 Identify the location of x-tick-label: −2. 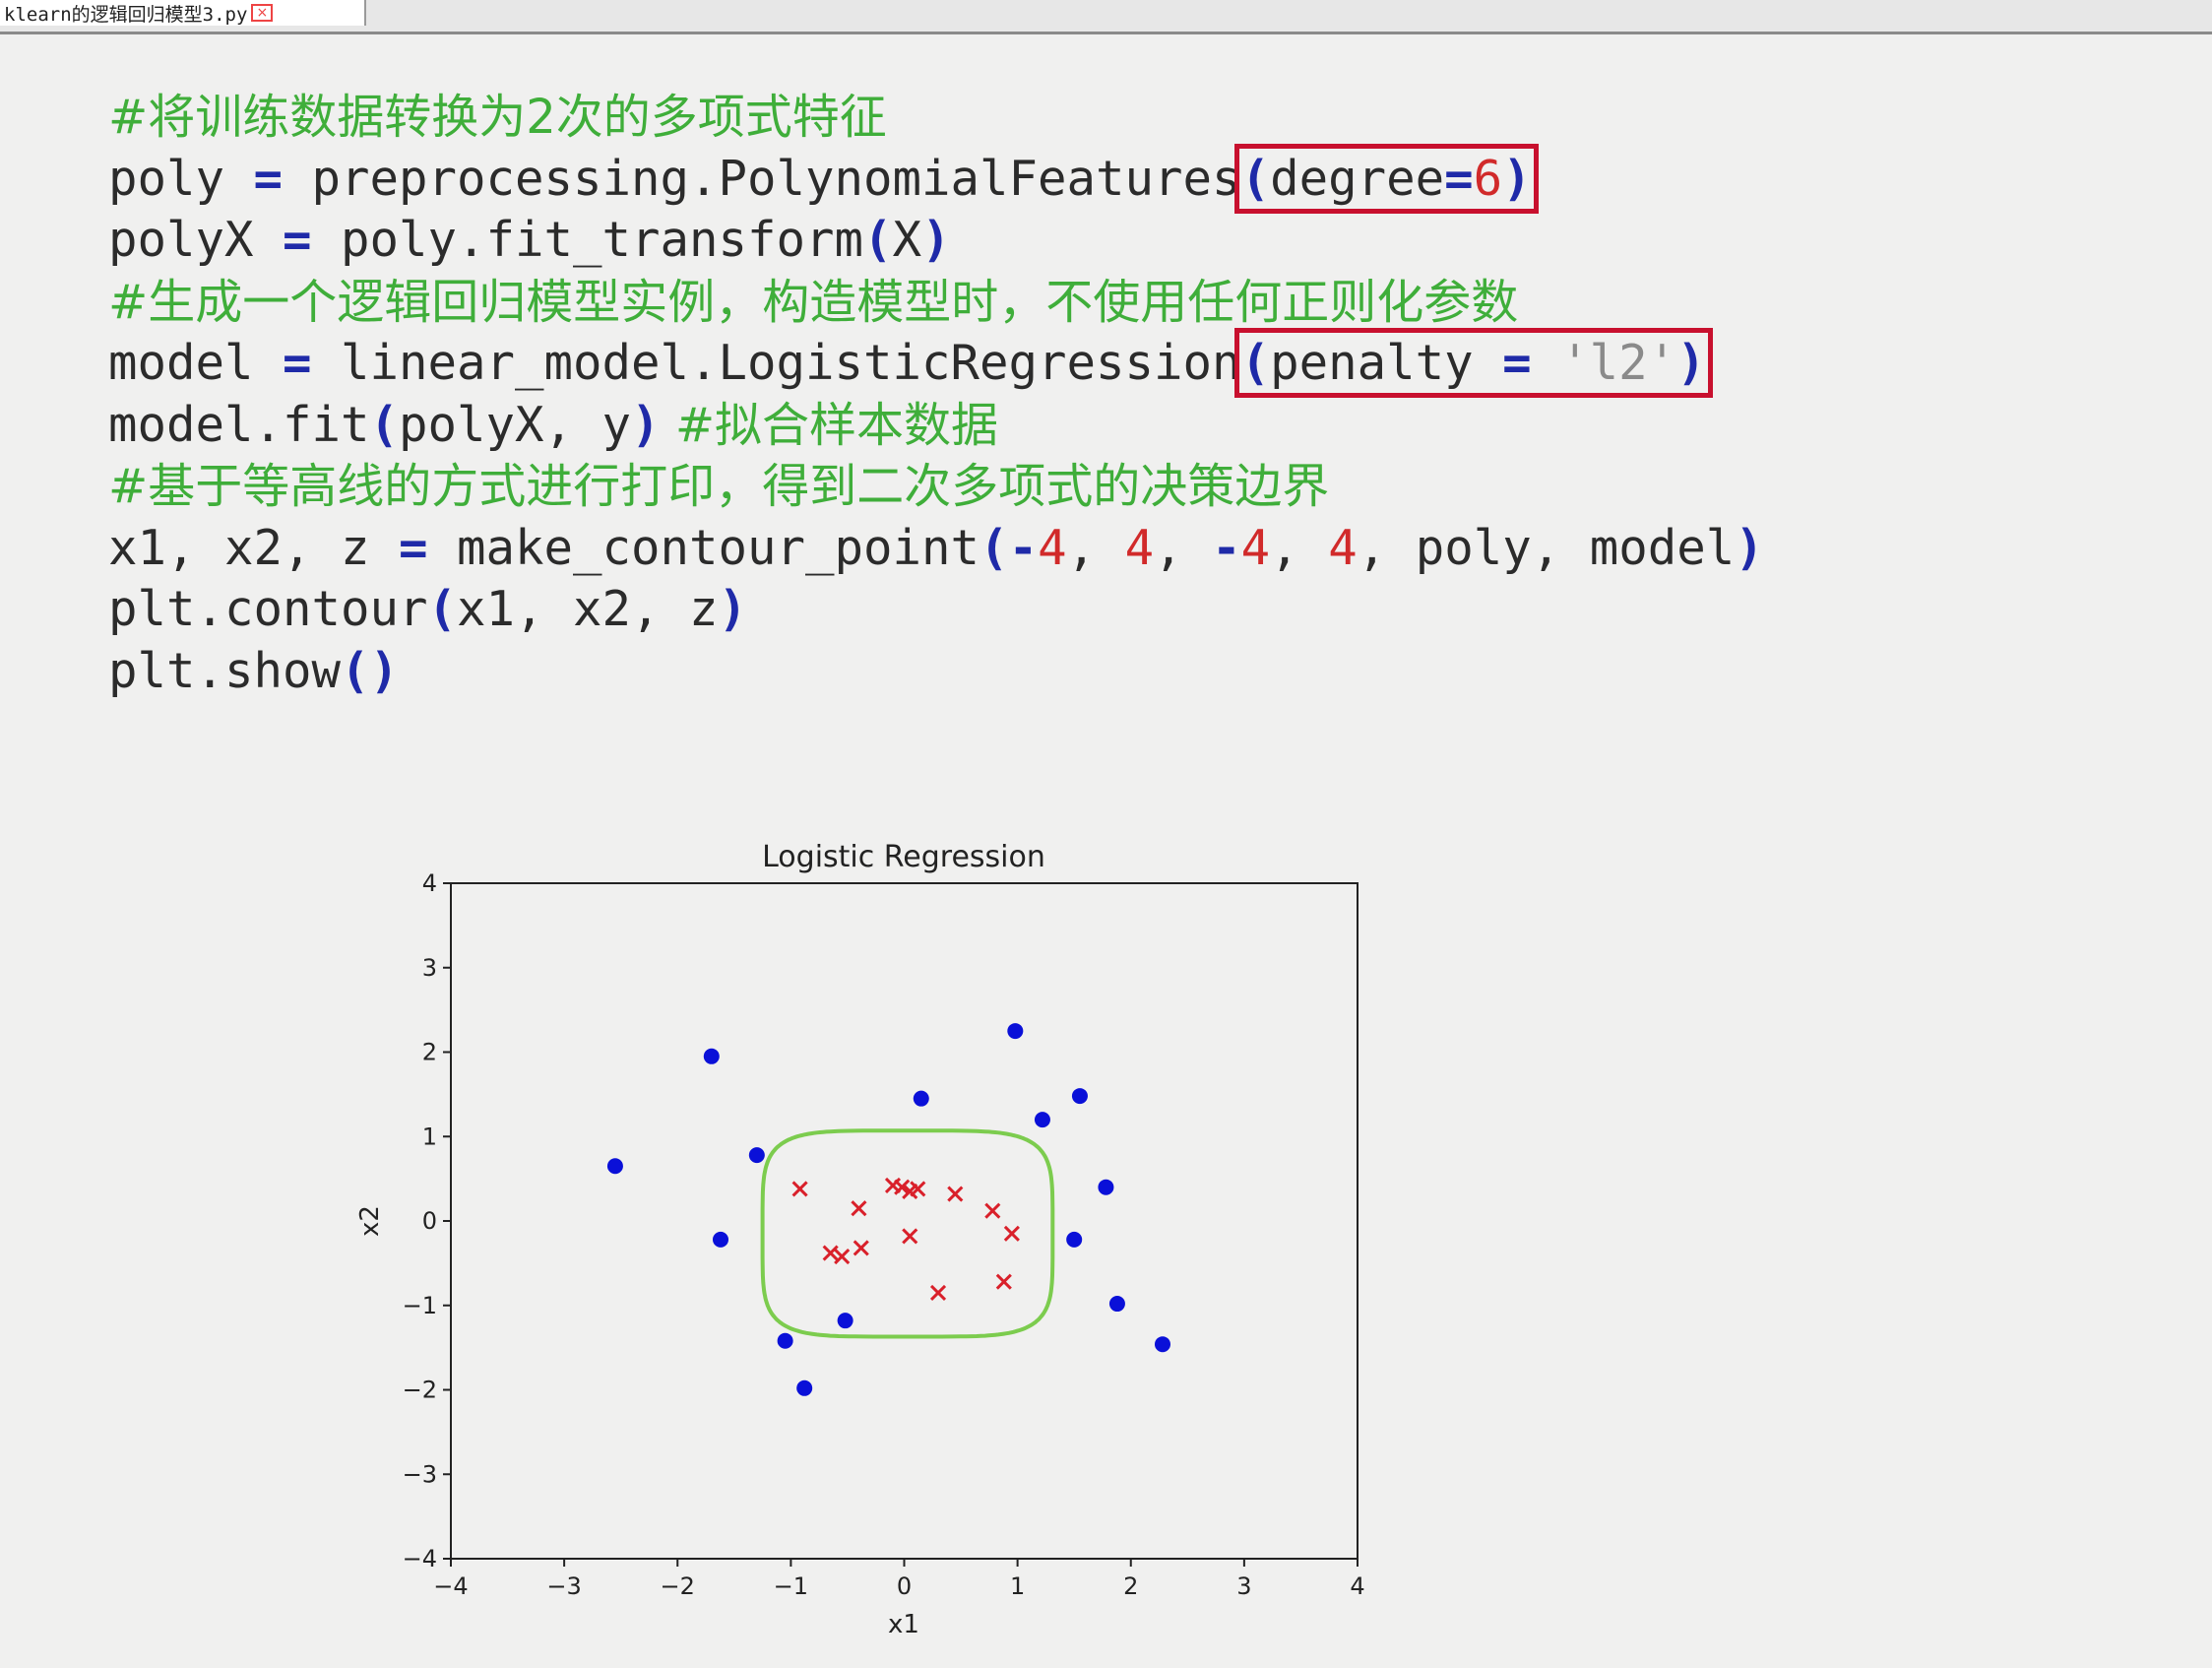
(678, 1586).